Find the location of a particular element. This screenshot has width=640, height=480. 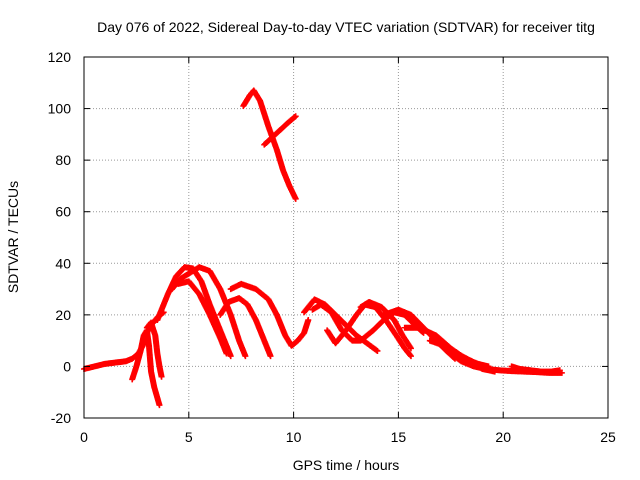

y-tick-label: 80 is located at coordinates (63, 160).